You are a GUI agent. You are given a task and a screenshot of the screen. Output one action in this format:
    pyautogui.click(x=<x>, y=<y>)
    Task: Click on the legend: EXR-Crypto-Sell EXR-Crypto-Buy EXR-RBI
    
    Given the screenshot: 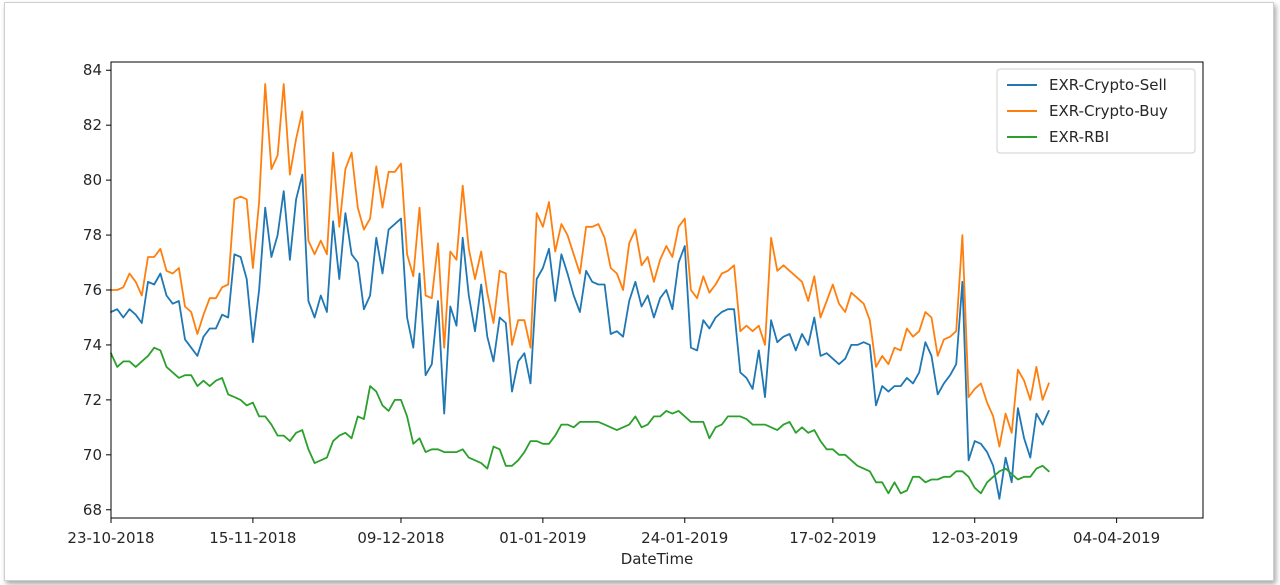 What is the action you would take?
    pyautogui.click(x=1096, y=111)
    